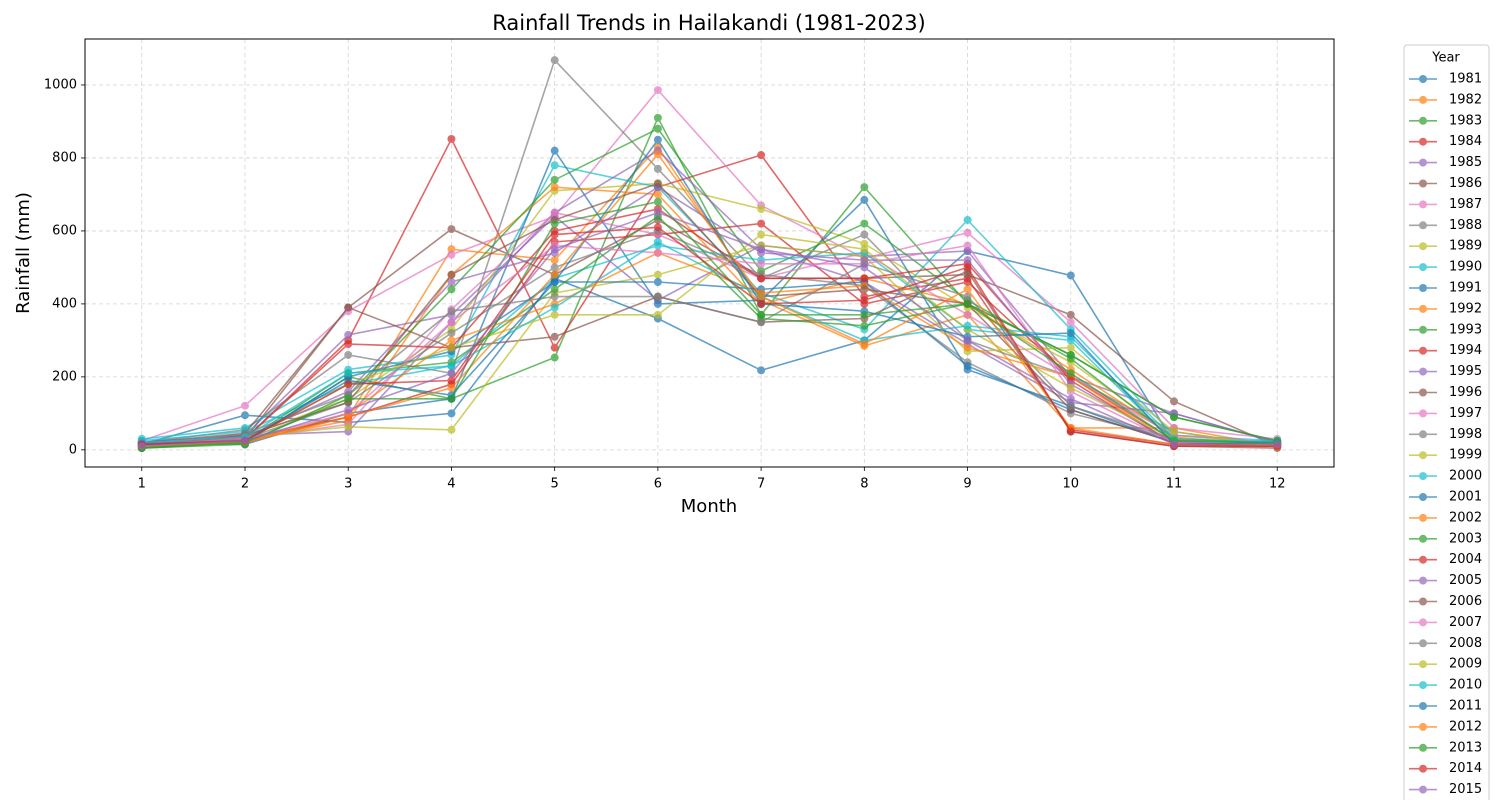 This screenshot has height=800, width=1500. I want to click on legend-label: 2012, so click(1465, 726).